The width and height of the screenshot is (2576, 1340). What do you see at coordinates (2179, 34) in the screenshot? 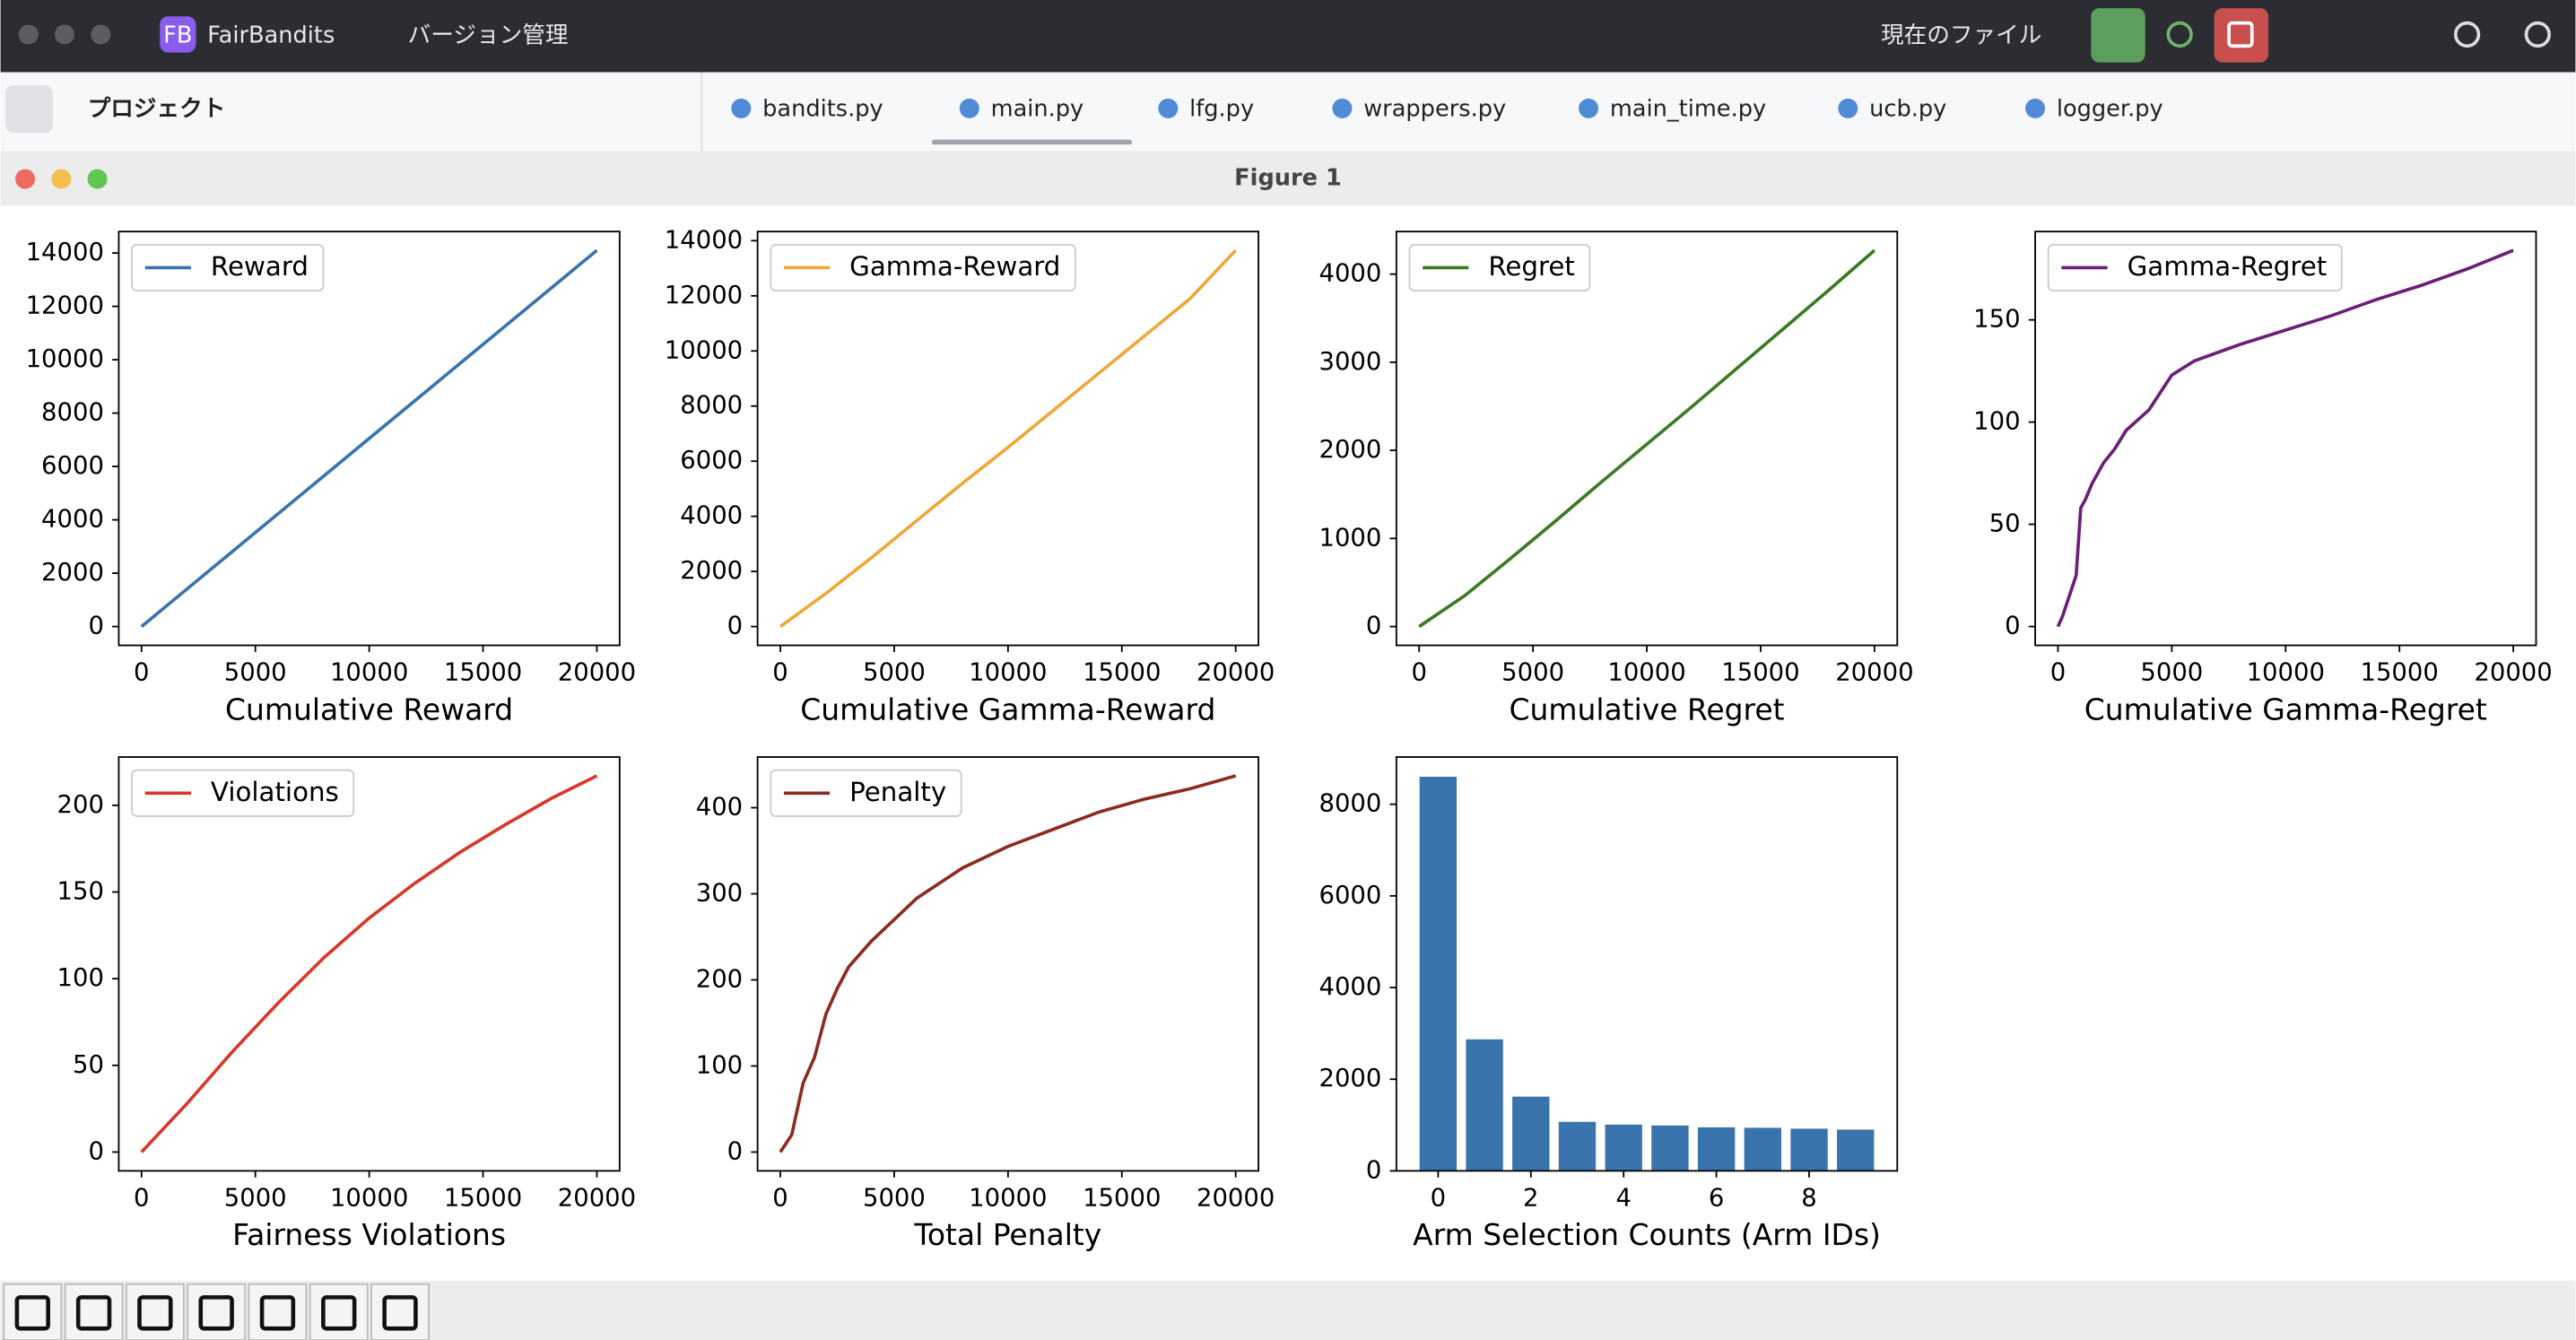
I see `debug-button` at bounding box center [2179, 34].